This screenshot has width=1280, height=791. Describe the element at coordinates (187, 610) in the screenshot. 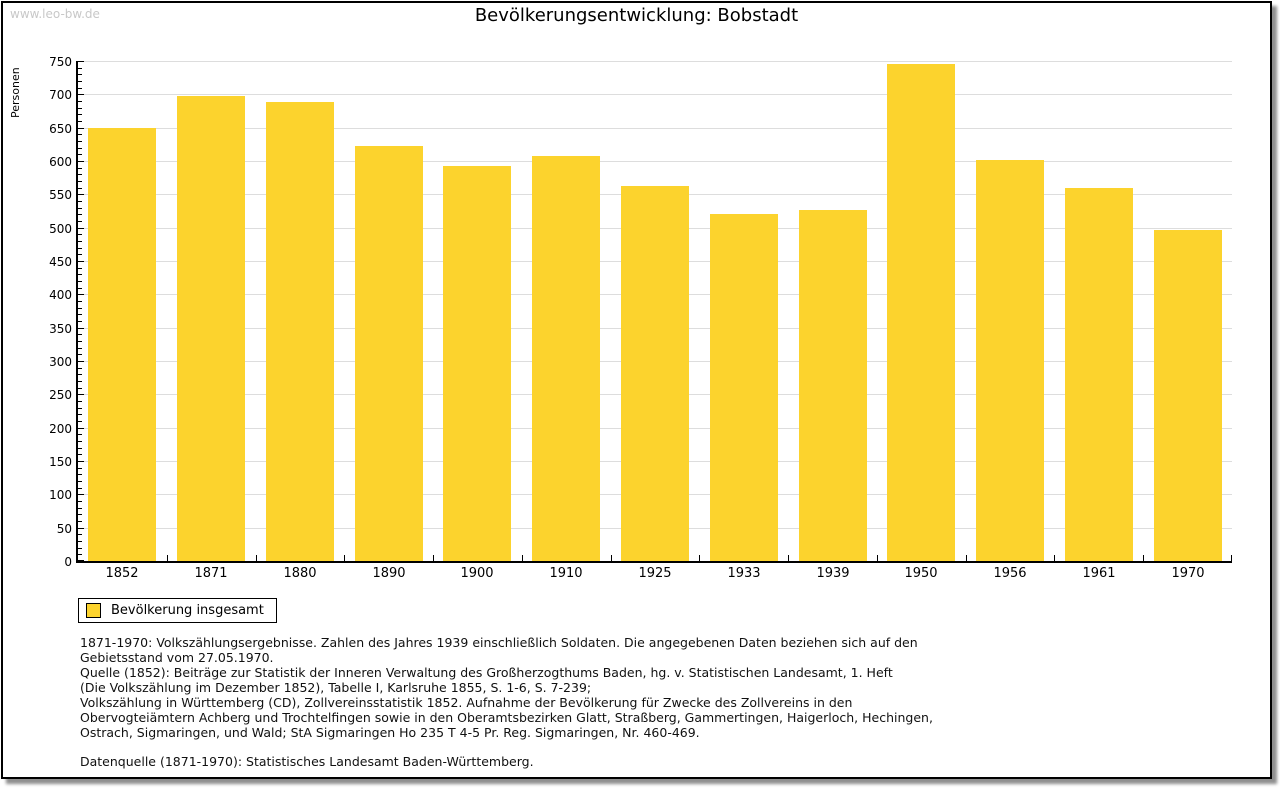

I see `legend-label: Bevölkerung insgesamt` at that location.